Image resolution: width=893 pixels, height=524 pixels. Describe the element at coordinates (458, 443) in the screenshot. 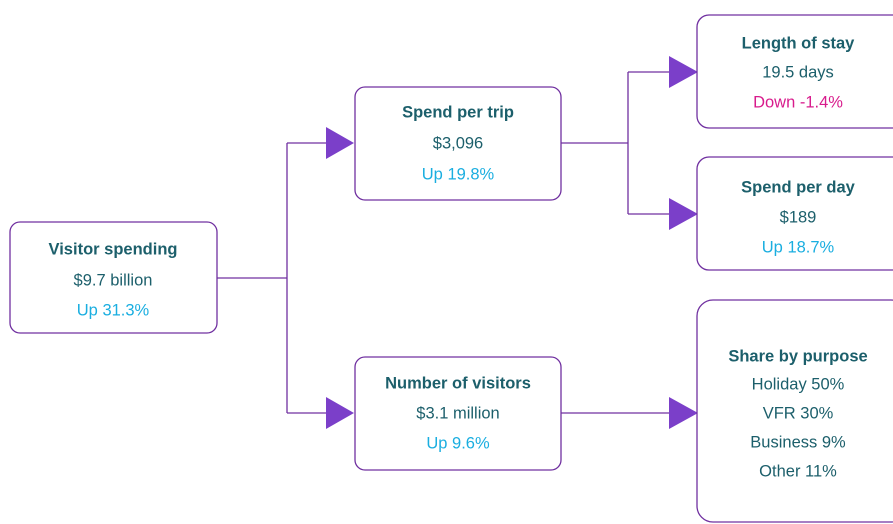

I see `node-change: Up 9.6%` at that location.